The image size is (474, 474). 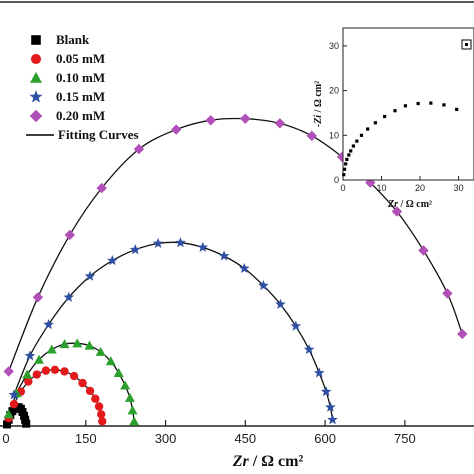 What do you see at coordinates (80, 58) in the screenshot?
I see `legend-label-0-05-mm: 0.05 mM` at bounding box center [80, 58].